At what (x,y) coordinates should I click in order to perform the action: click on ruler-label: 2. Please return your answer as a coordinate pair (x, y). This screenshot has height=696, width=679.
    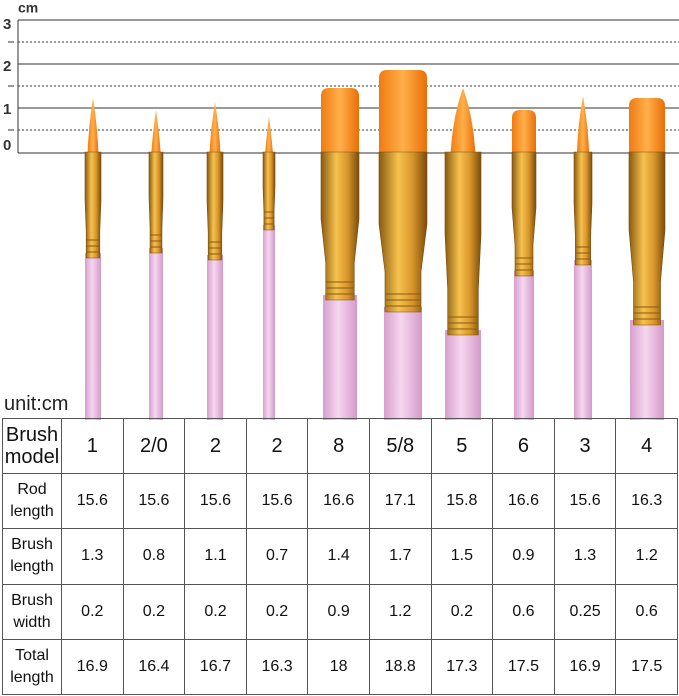
    Looking at the image, I should click on (7, 66).